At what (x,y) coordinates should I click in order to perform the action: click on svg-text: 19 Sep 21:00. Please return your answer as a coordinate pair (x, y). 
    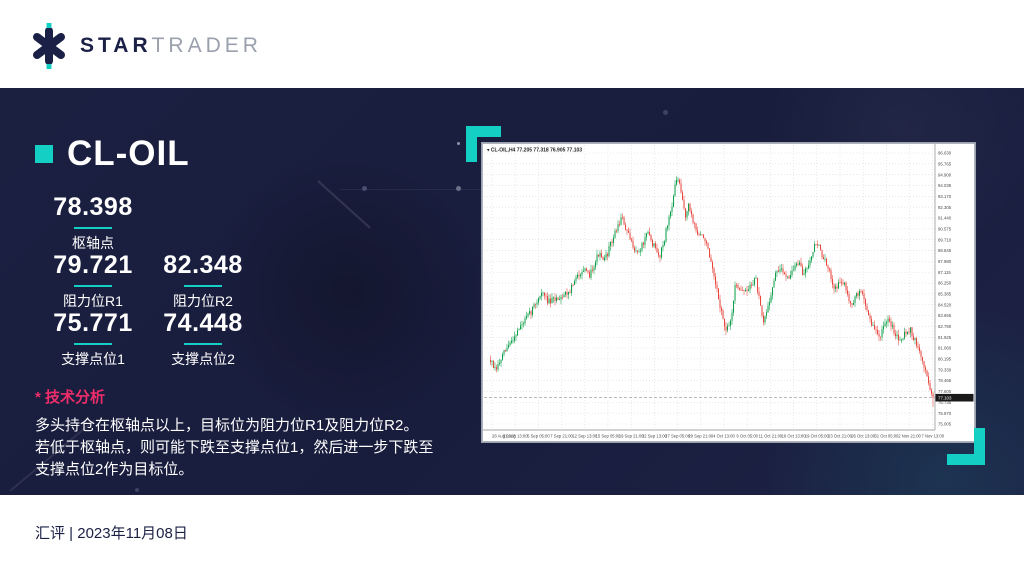
    Looking at the image, I should click on (632, 436).